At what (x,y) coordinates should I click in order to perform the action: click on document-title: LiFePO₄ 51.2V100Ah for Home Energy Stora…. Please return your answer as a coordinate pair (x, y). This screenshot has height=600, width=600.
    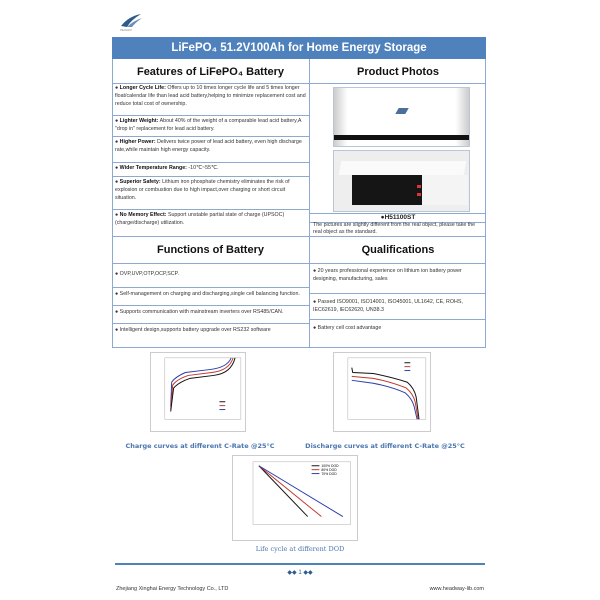
    Looking at the image, I should click on (299, 48).